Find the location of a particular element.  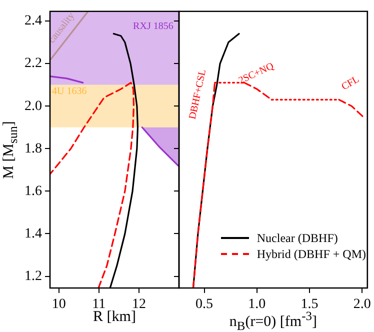

y-tick-label: 1.2 is located at coordinates (33, 276).